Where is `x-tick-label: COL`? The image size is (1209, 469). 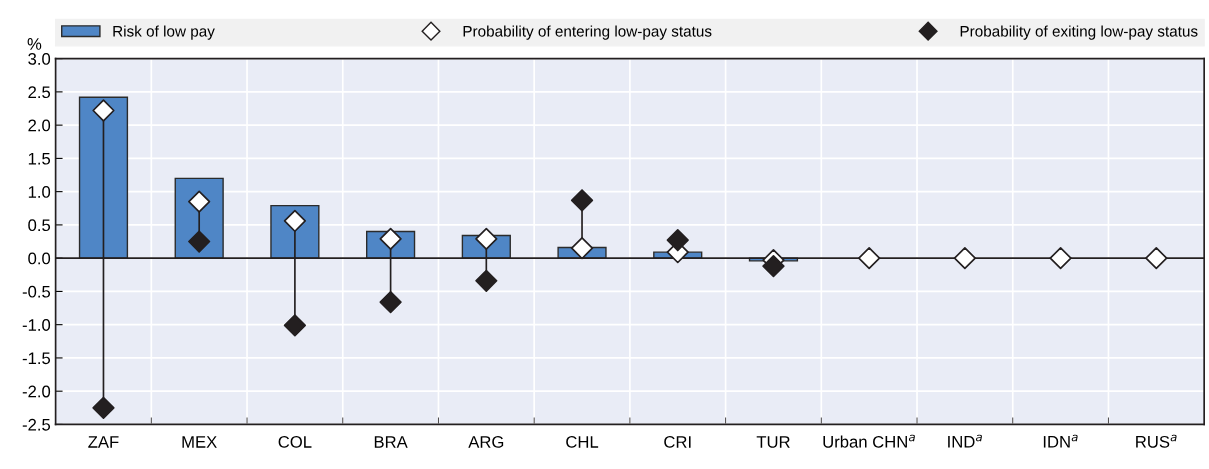
x-tick-label: COL is located at coordinates (295, 442).